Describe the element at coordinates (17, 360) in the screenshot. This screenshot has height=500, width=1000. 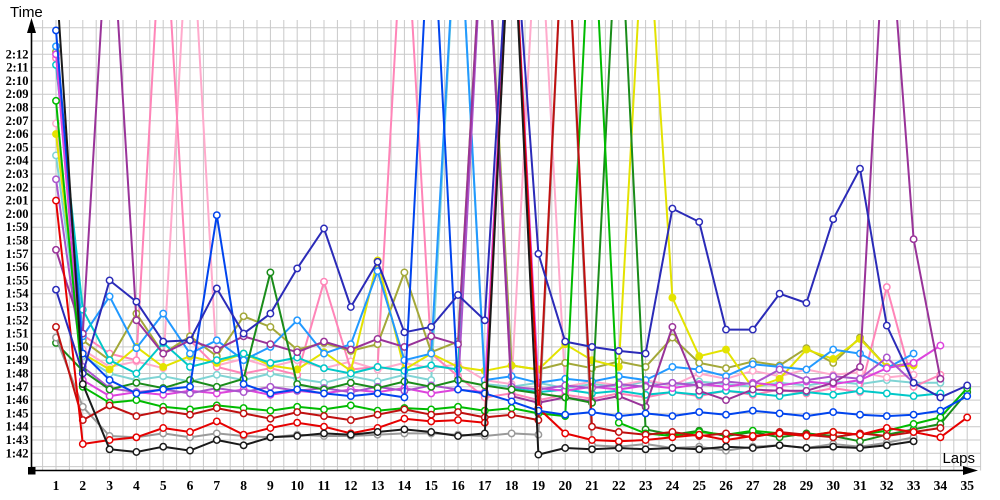
I see `y-tick-label: 1:49` at that location.